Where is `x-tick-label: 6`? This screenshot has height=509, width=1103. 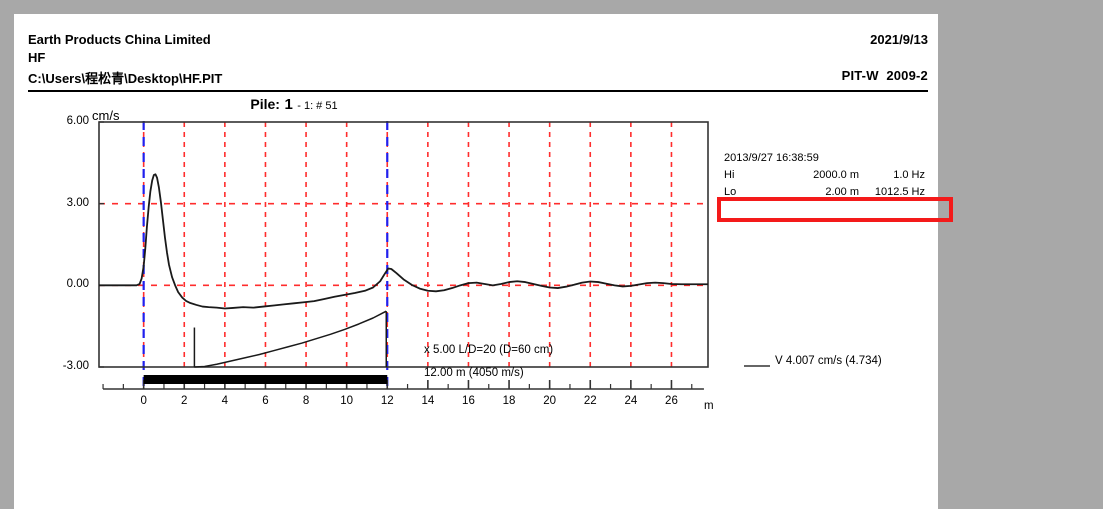
x-tick-label: 6 is located at coordinates (265, 401).